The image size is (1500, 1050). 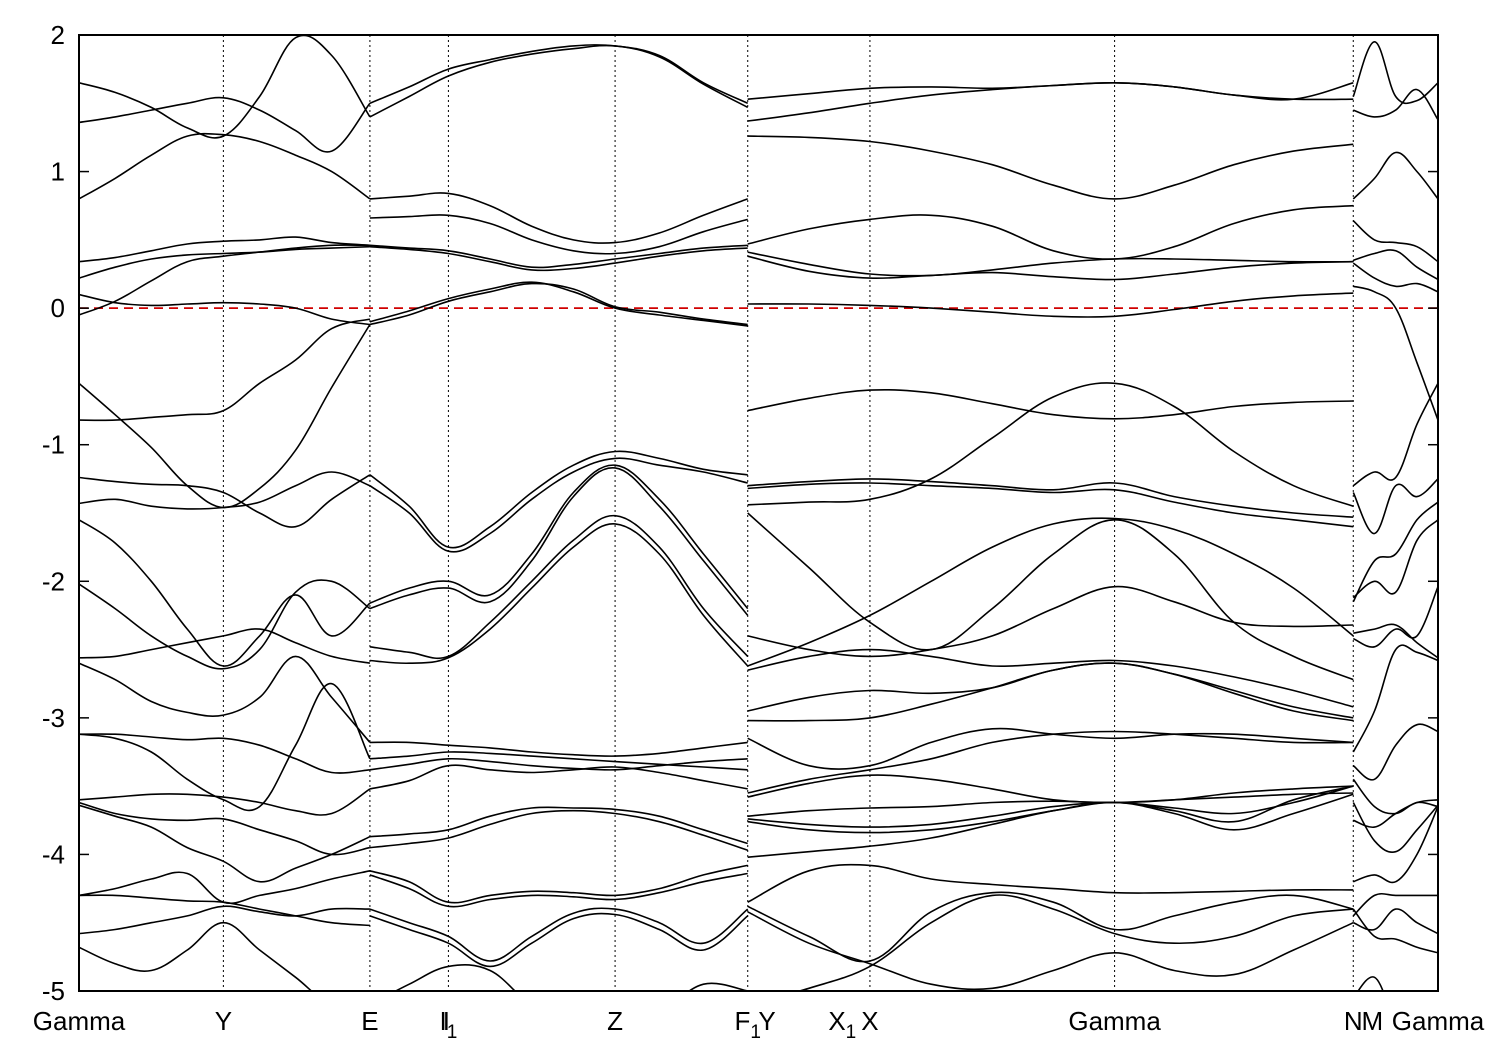 What do you see at coordinates (224, 910) in the screenshot?
I see `band-line-s0-b21` at bounding box center [224, 910].